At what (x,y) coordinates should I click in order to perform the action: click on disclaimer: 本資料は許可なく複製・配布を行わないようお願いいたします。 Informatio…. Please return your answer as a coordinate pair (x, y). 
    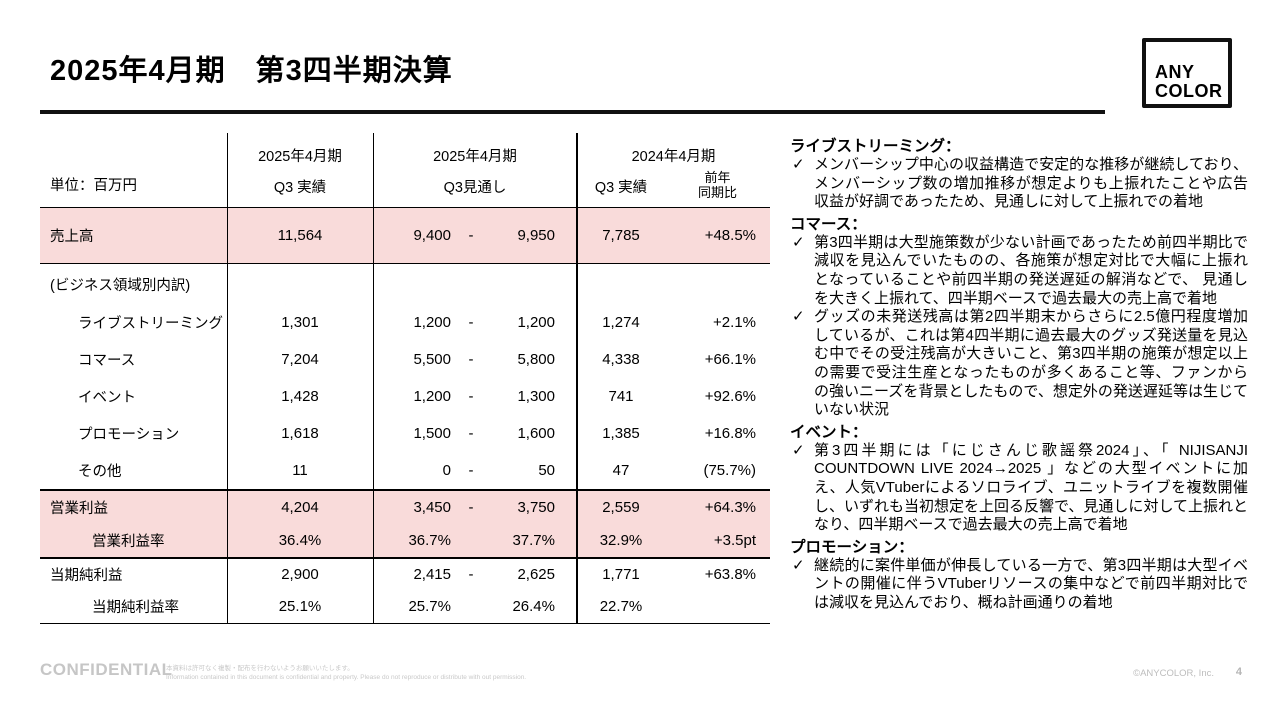
    Looking at the image, I should click on (346, 673).